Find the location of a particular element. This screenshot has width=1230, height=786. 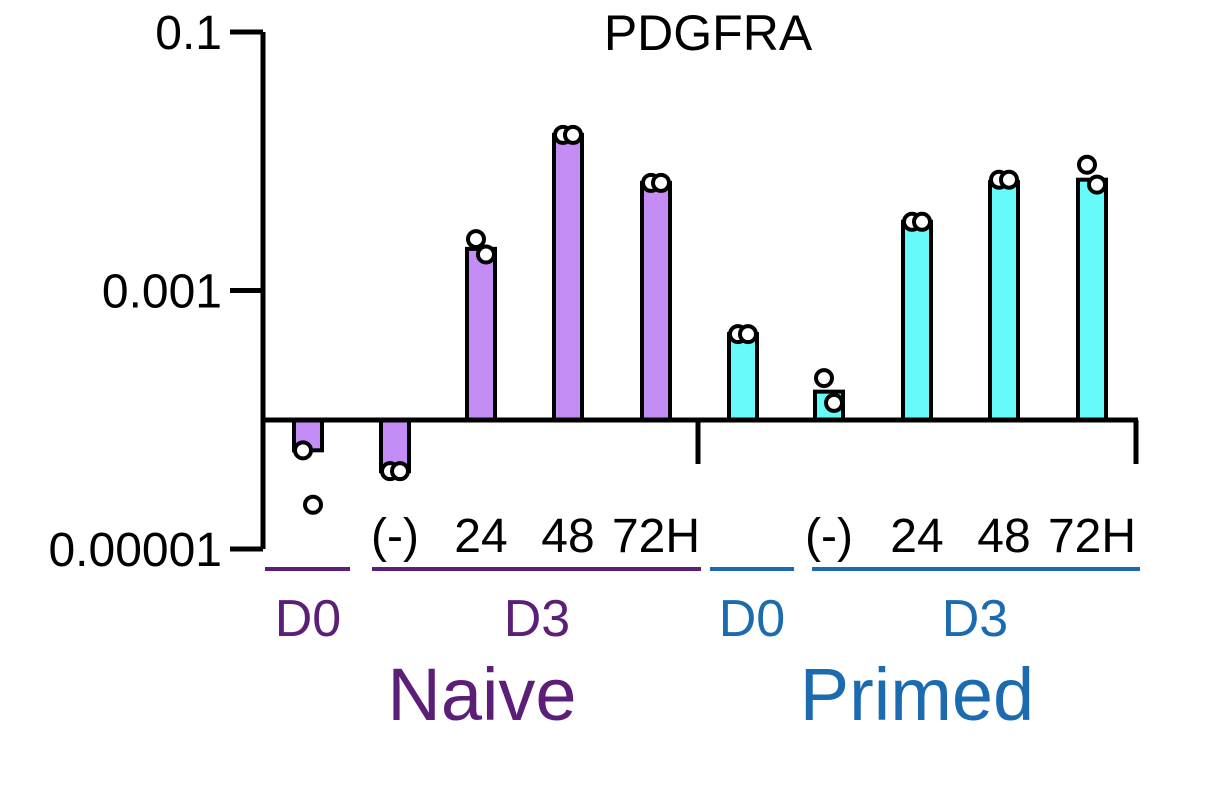

group-label-primed-d0: D0 is located at coordinates (752, 619).